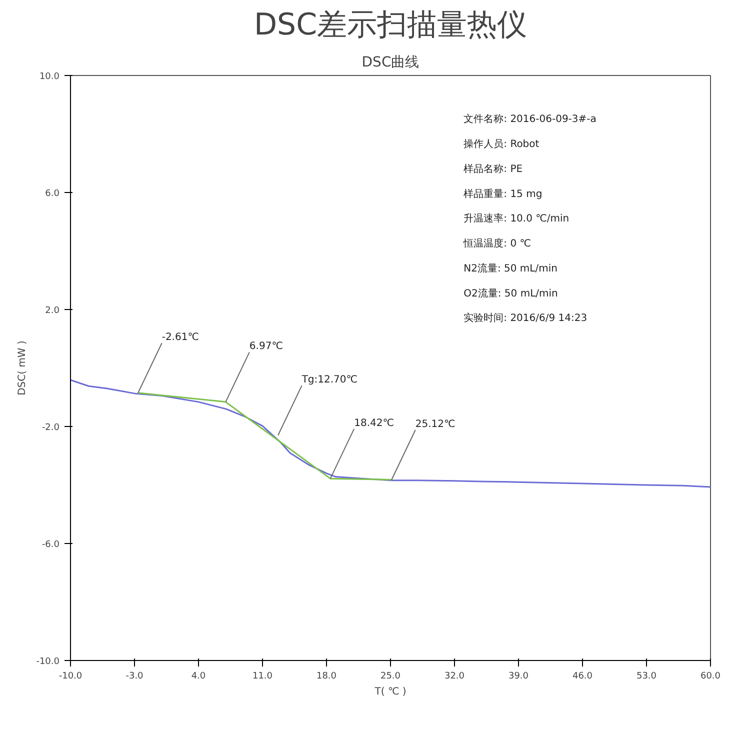  I want to click on x-tick-label: 53.0, so click(646, 677).